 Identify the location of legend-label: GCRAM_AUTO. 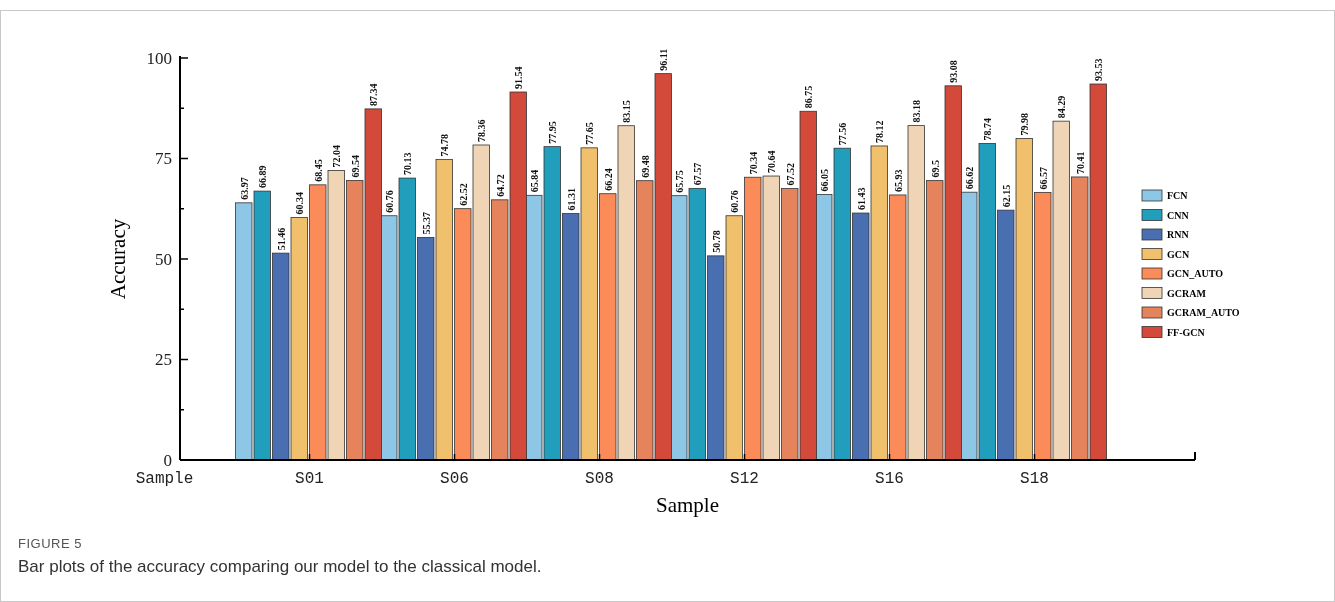
(1203, 312).